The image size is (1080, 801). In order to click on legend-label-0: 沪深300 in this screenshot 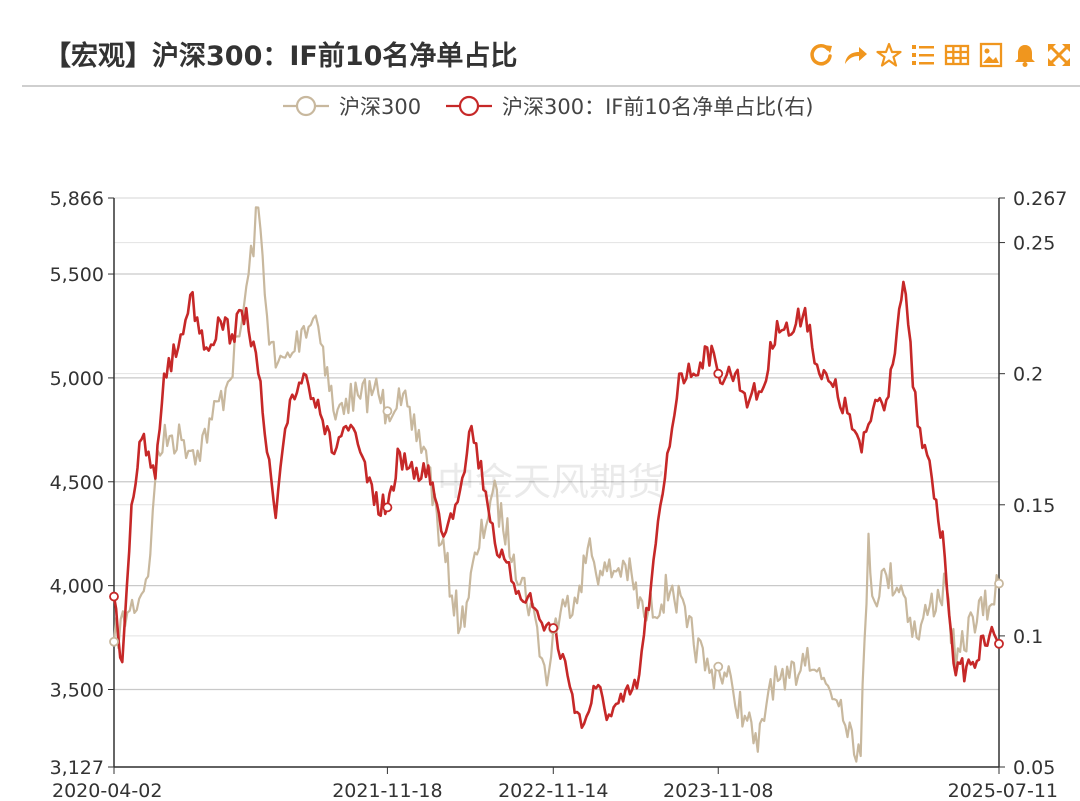, I will do `click(380, 107)`.